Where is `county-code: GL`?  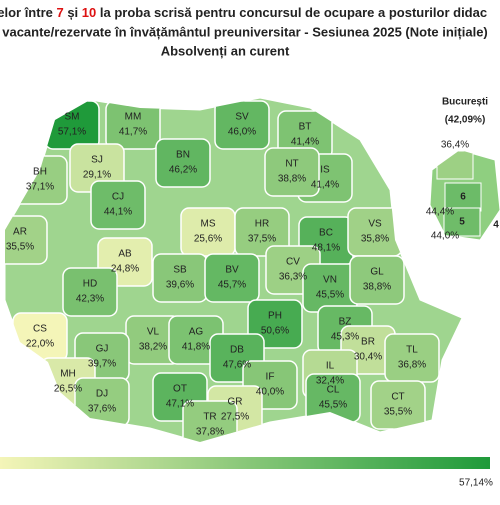 county-code: GL is located at coordinates (377, 272).